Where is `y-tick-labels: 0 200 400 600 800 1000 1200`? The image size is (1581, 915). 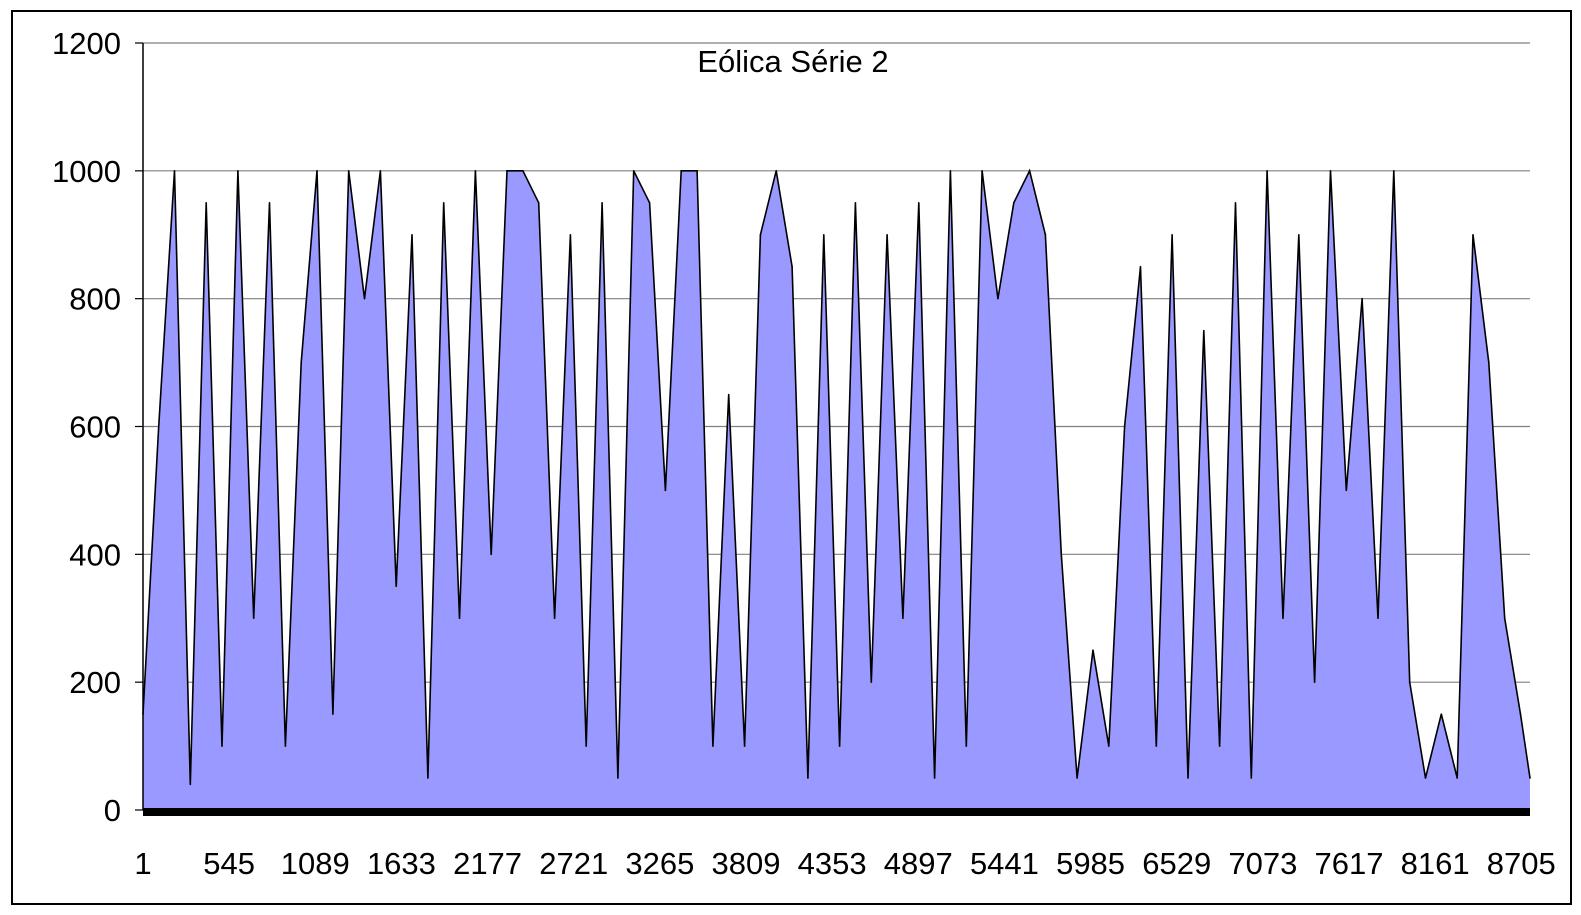 y-tick-labels: 0 200 400 600 800 1000 1200 is located at coordinates (86, 427).